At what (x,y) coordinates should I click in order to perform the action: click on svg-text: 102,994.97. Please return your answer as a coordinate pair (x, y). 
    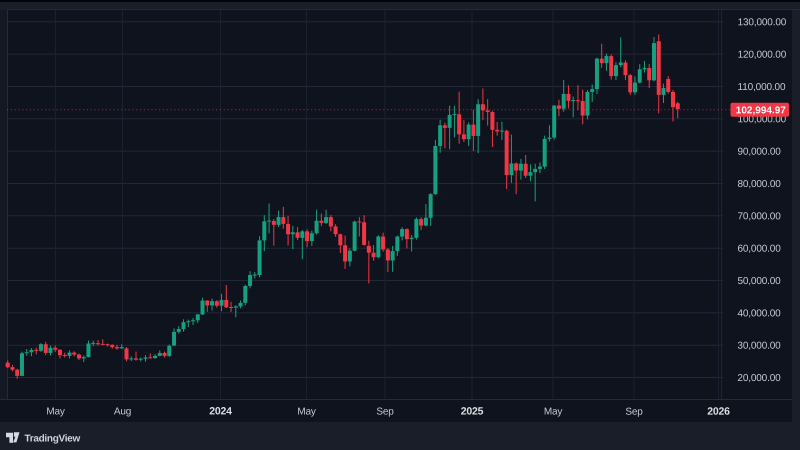
    Looking at the image, I should click on (761, 110).